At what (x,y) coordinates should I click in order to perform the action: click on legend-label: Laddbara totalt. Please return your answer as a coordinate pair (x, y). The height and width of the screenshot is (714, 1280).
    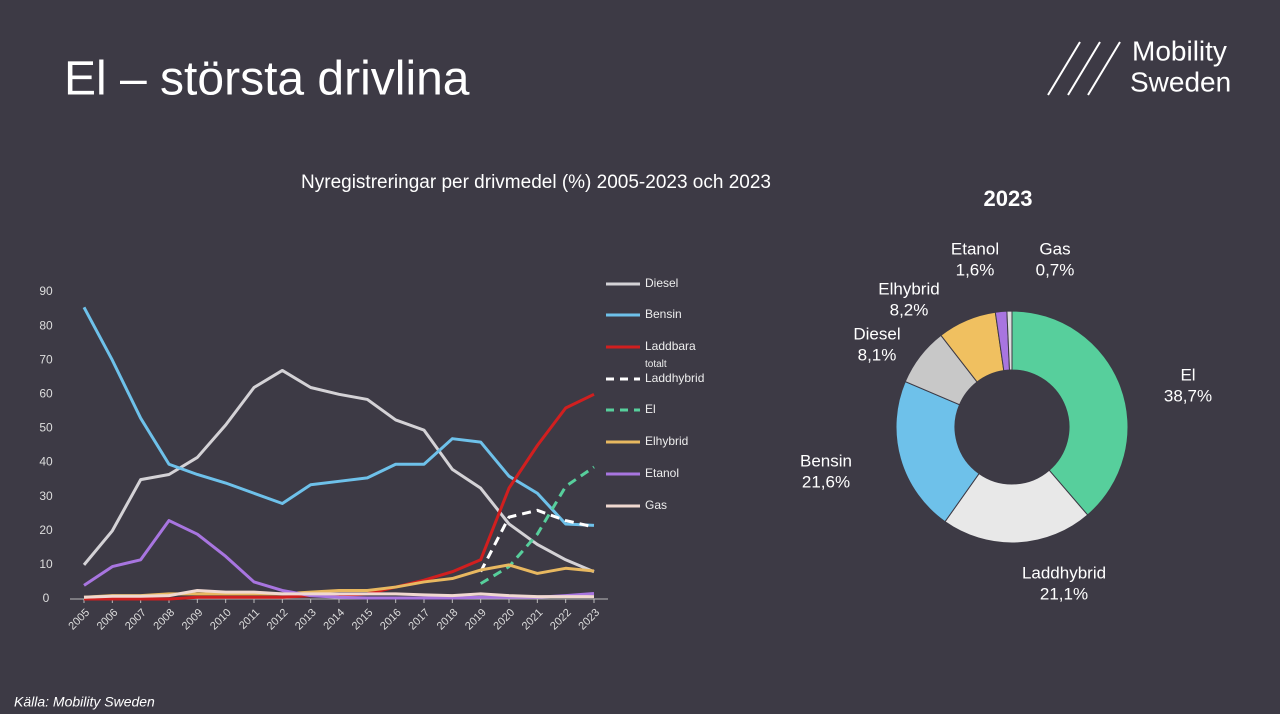
    Looking at the image, I should click on (670, 354).